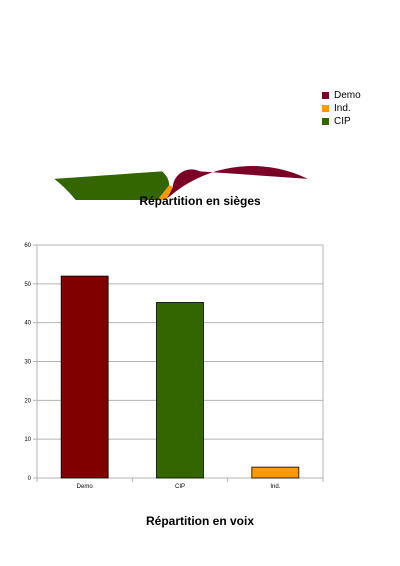 This screenshot has width=400, height=566. What do you see at coordinates (165, 192) in the screenshot?
I see `pie-slice-ind` at bounding box center [165, 192].